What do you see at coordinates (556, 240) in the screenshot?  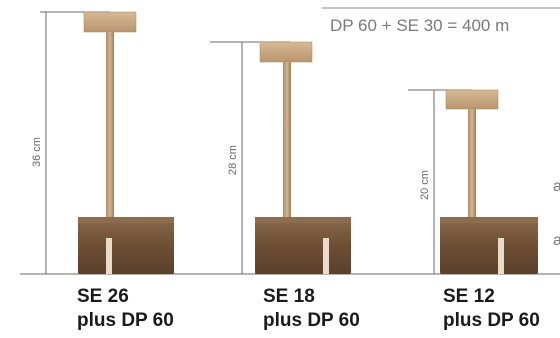 I see `edge-label-bottom: a` at bounding box center [556, 240].